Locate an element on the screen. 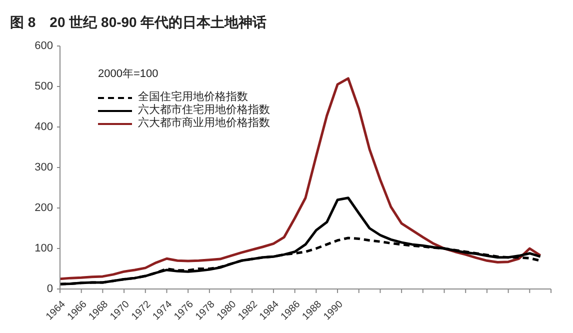 Image resolution: width=573 pixels, height=333 pixels. legend-label: 全国住宅用地价格指数 is located at coordinates (193, 97).